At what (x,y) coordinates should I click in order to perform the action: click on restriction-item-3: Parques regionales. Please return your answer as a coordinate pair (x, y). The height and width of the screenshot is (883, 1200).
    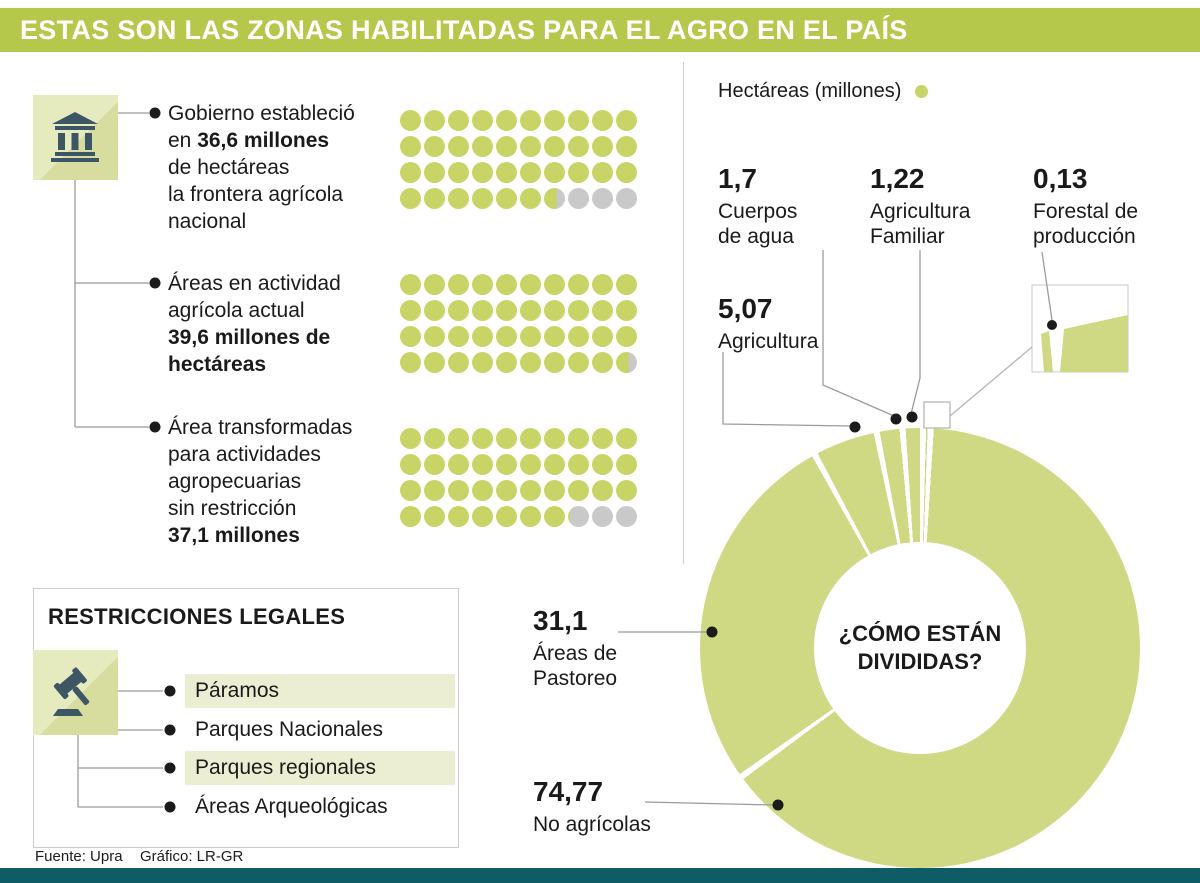
    Looking at the image, I should click on (320, 768).